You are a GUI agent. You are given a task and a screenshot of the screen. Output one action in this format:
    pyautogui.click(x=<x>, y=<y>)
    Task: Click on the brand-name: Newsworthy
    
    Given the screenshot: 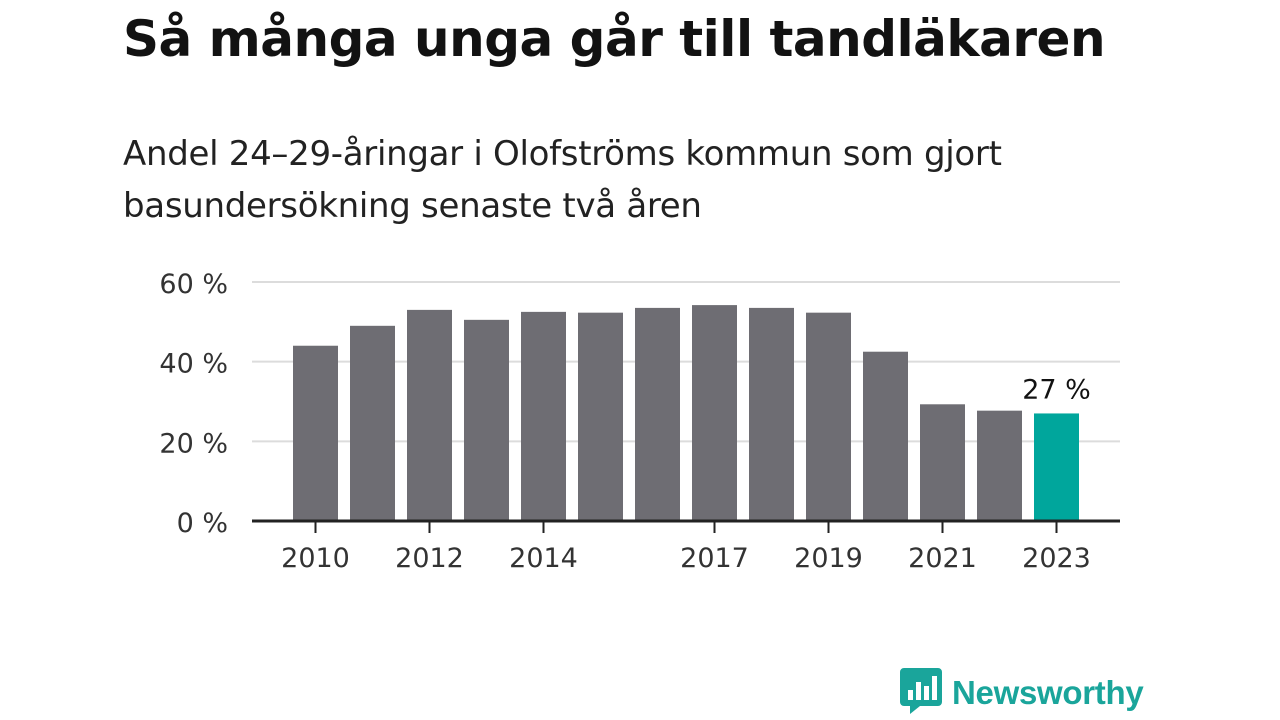 What is the action you would take?
    pyautogui.click(x=1048, y=692)
    